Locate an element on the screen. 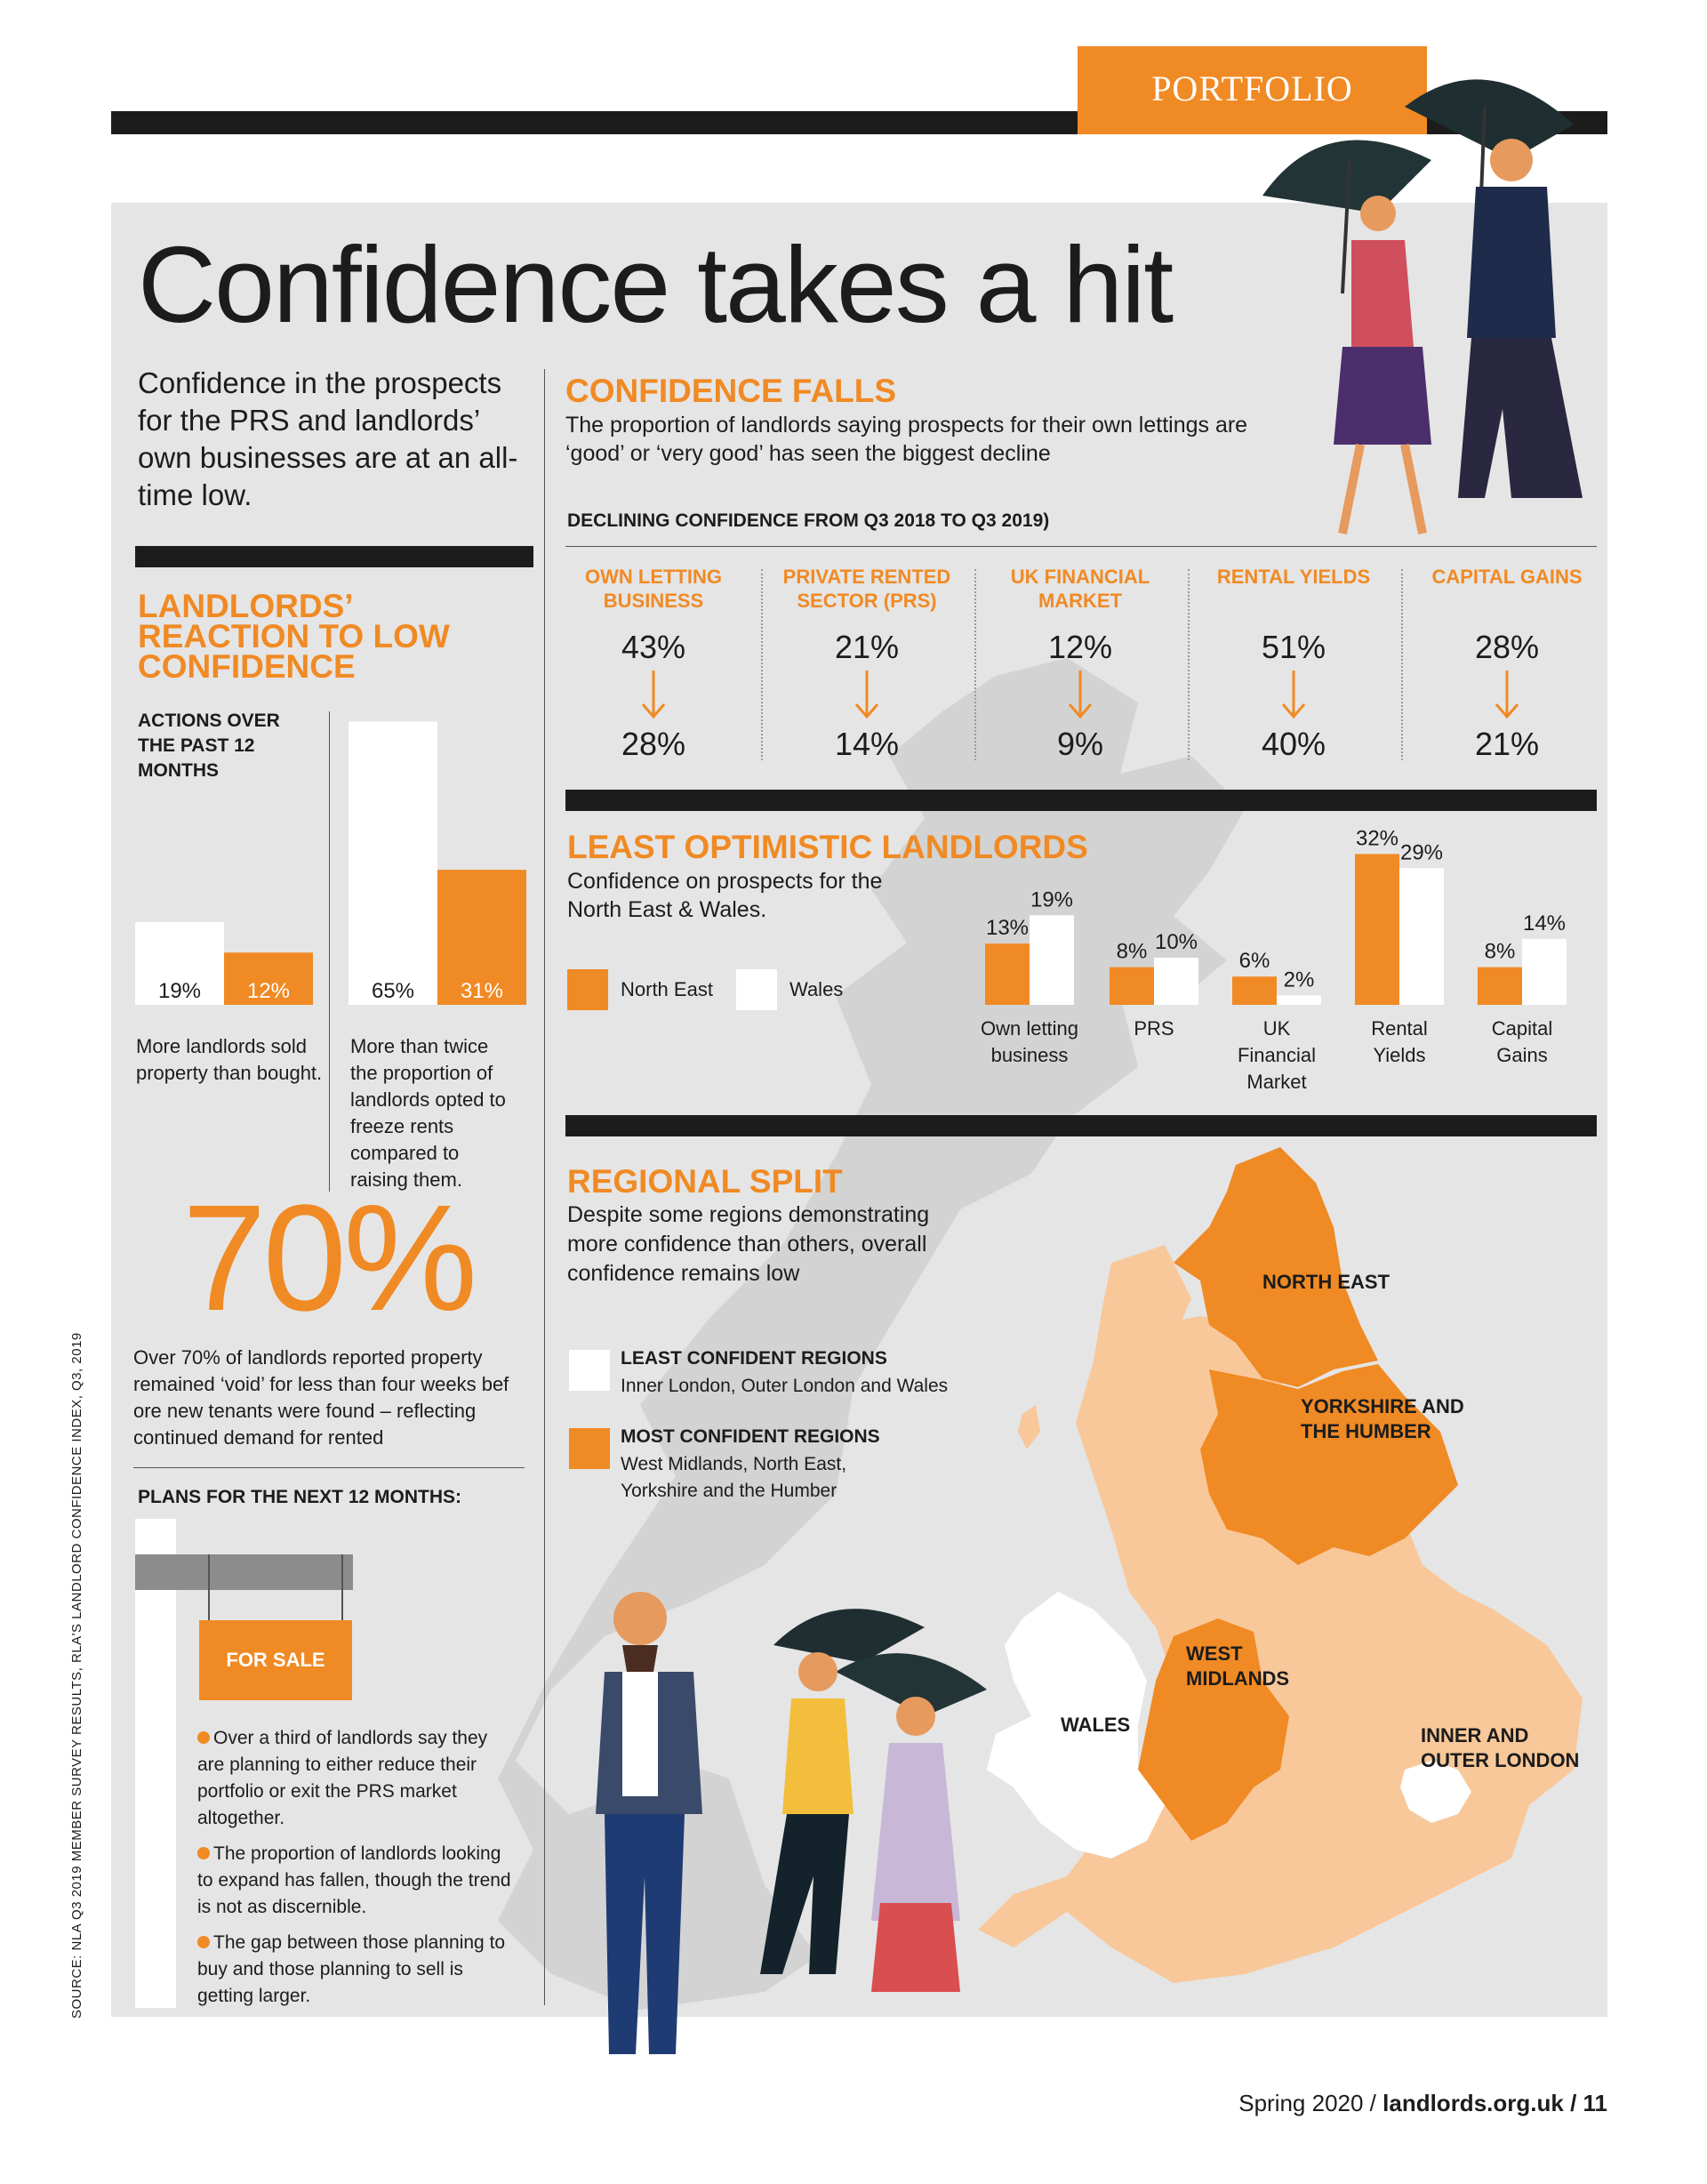  reaction-bar-label: 12% is located at coordinates (268, 991).